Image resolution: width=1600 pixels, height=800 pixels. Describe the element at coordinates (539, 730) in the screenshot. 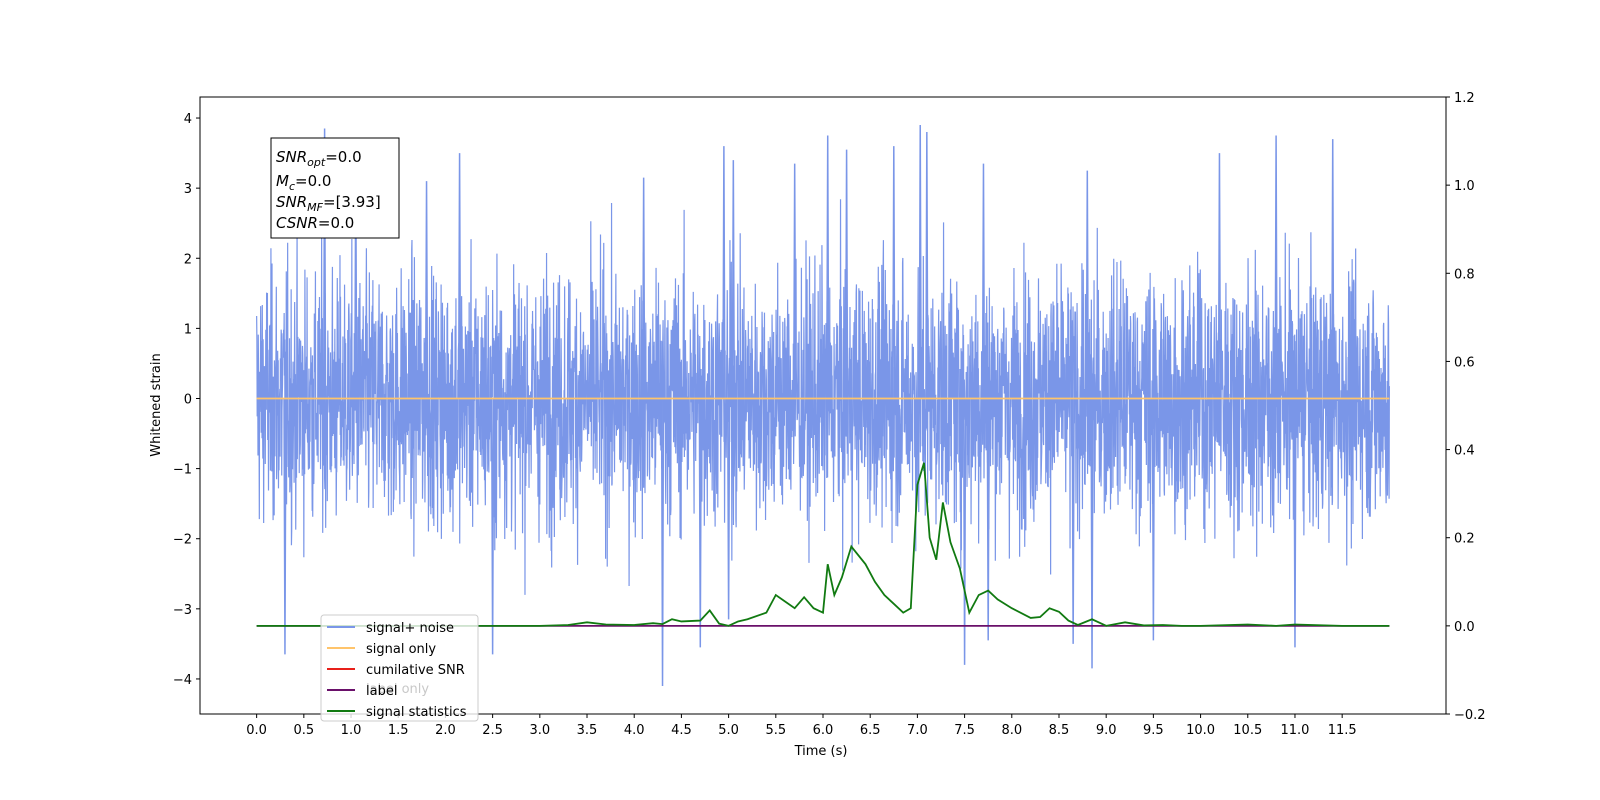

I see `x-tick-label: 3.0` at that location.